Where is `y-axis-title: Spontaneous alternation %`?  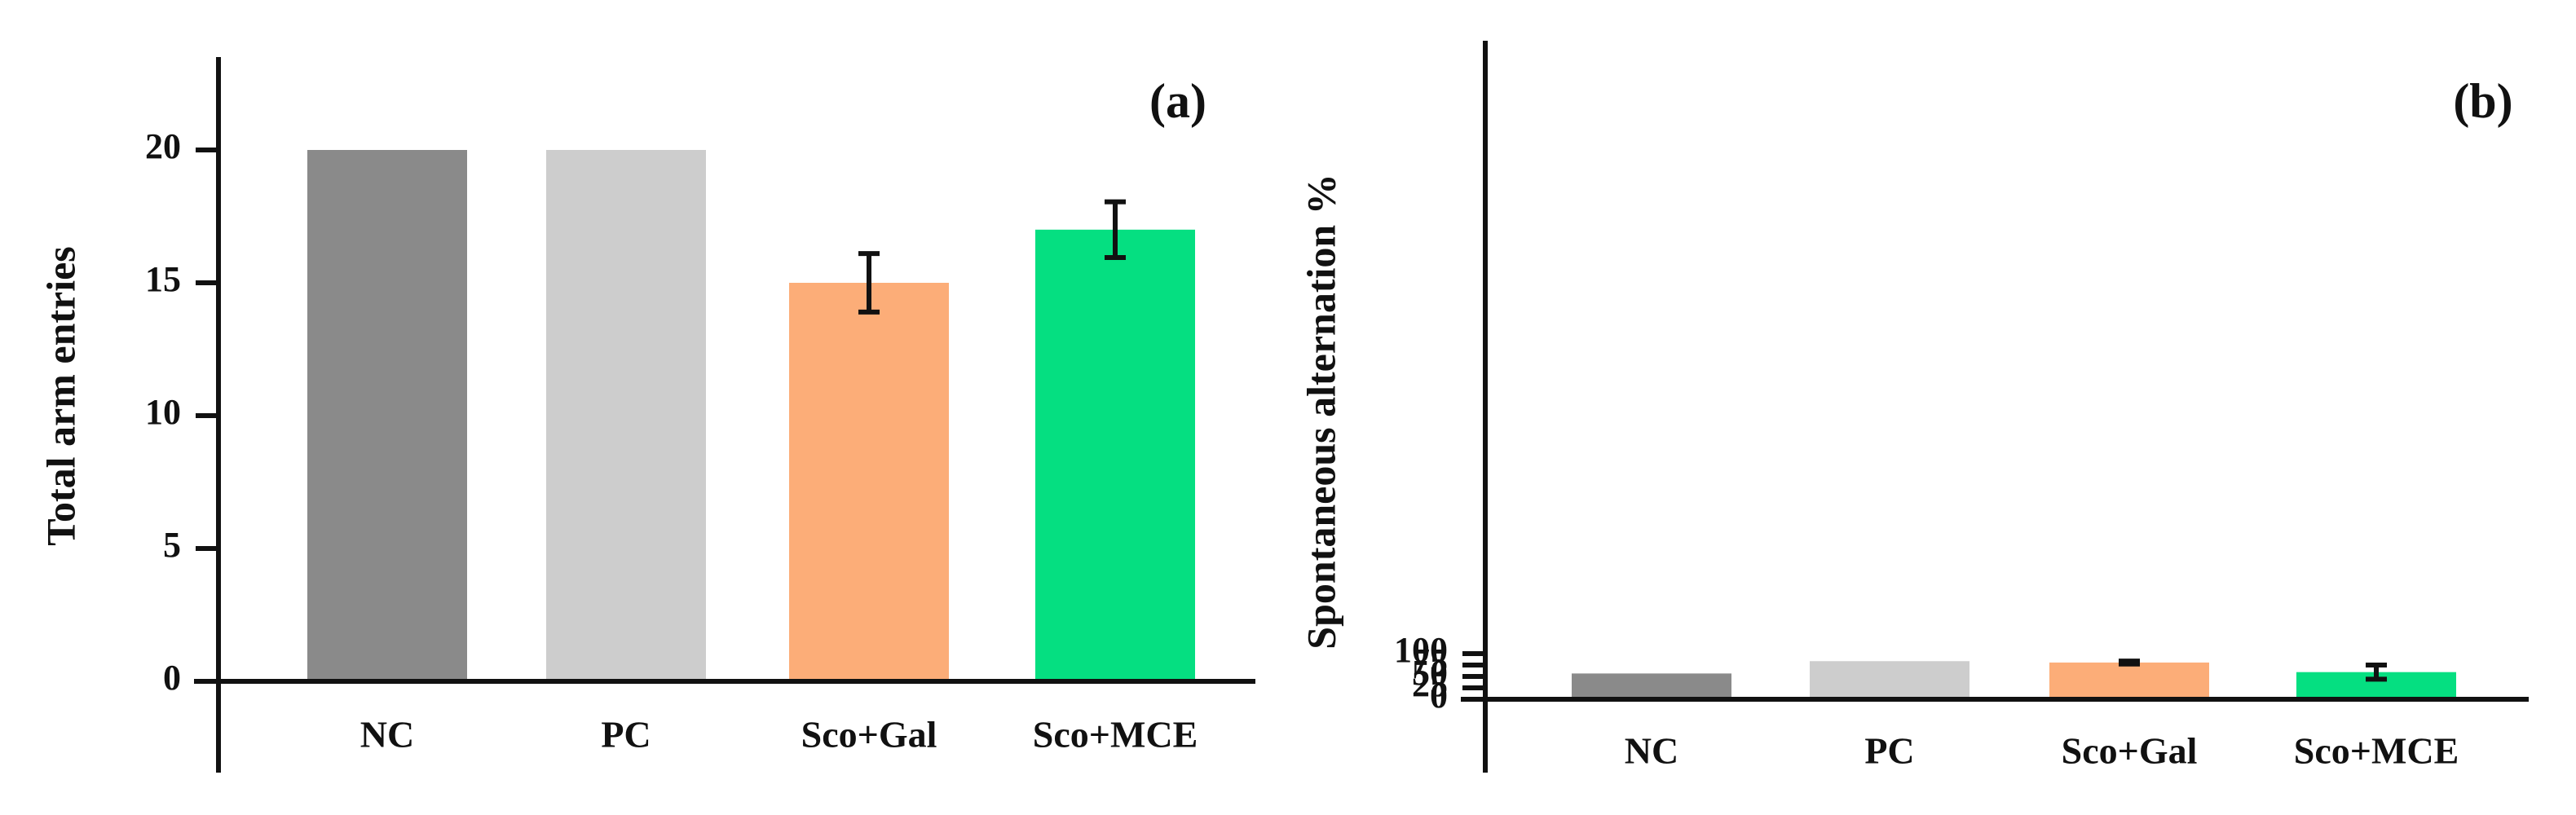 y-axis-title: Spontaneous alternation % is located at coordinates (1320, 411).